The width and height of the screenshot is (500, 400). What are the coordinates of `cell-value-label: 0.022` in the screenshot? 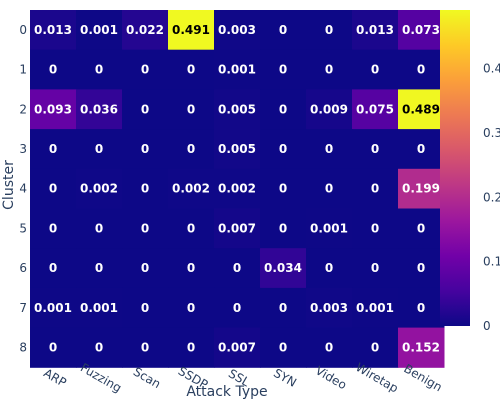 It's located at (145, 30).